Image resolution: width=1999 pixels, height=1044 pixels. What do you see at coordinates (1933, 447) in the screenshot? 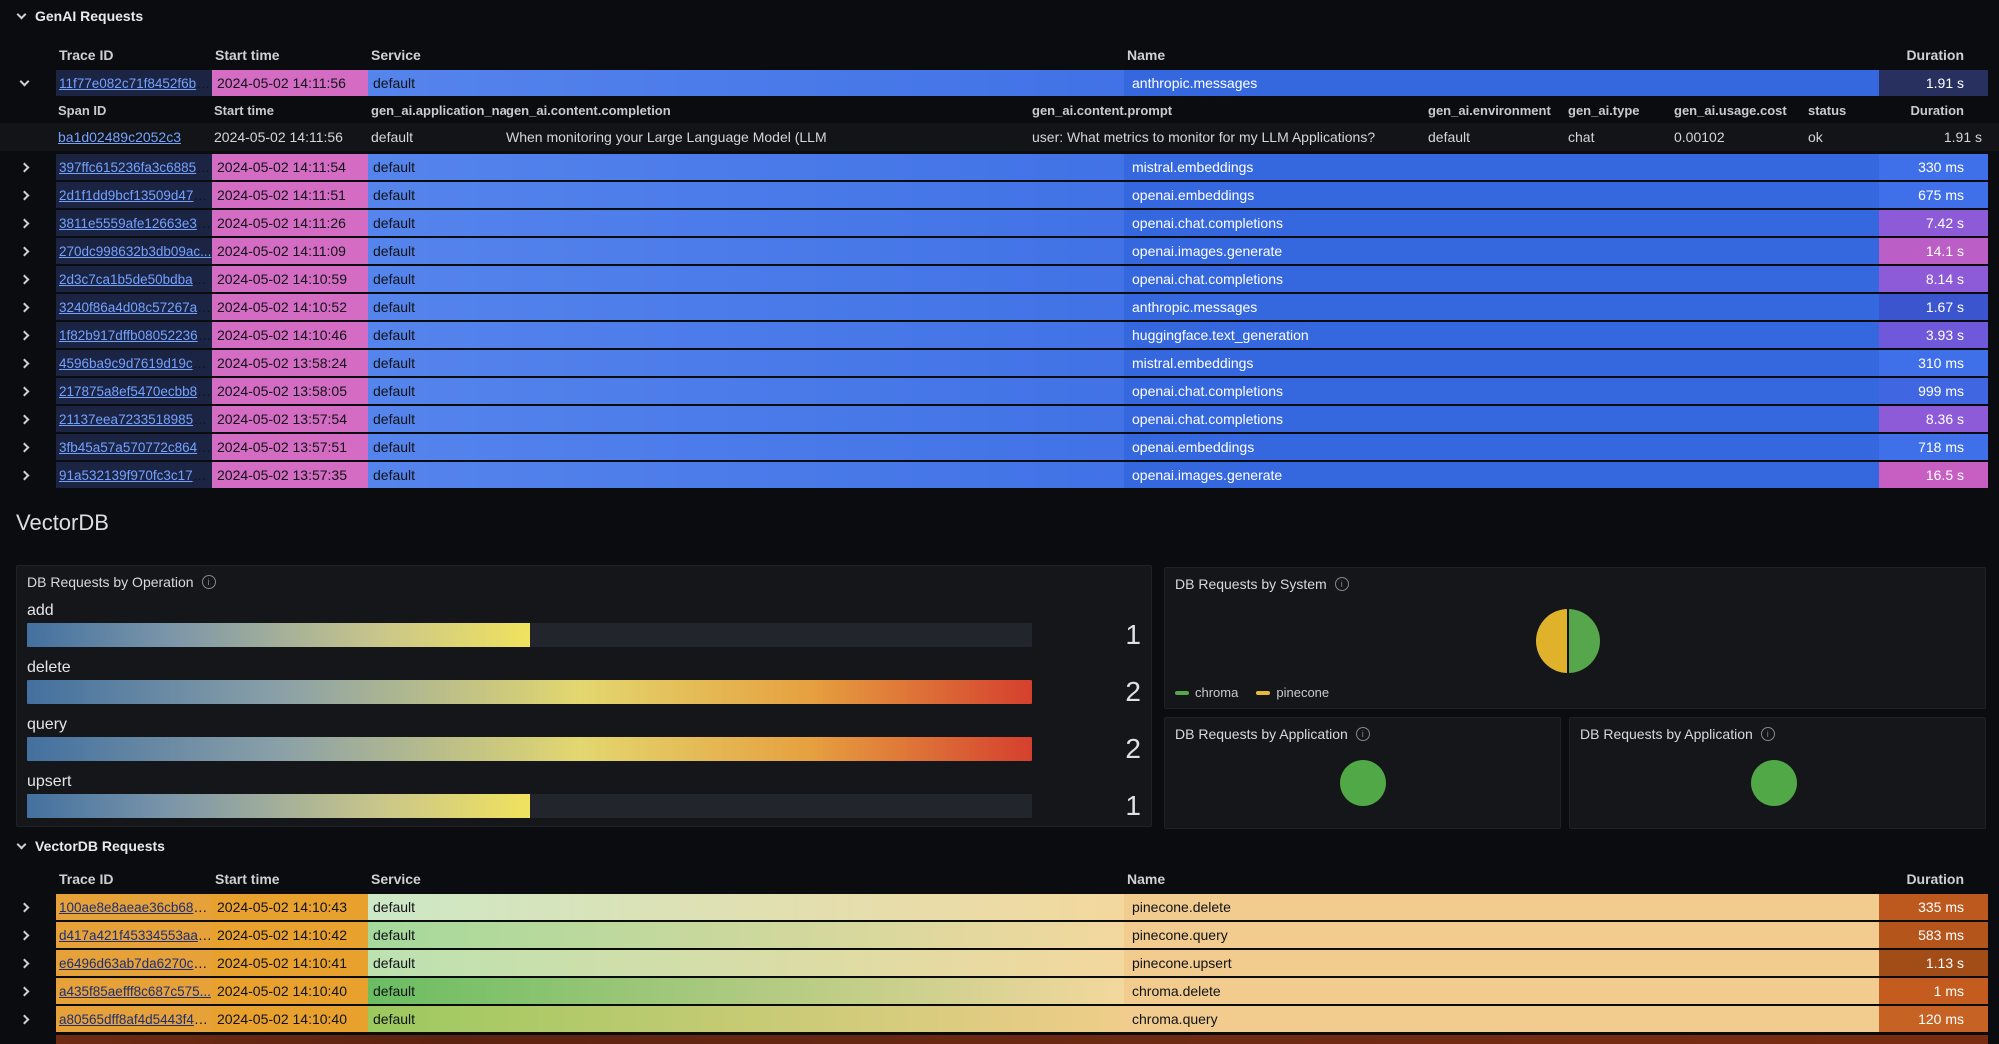
I see `duration-cell: 718 ms` at bounding box center [1933, 447].